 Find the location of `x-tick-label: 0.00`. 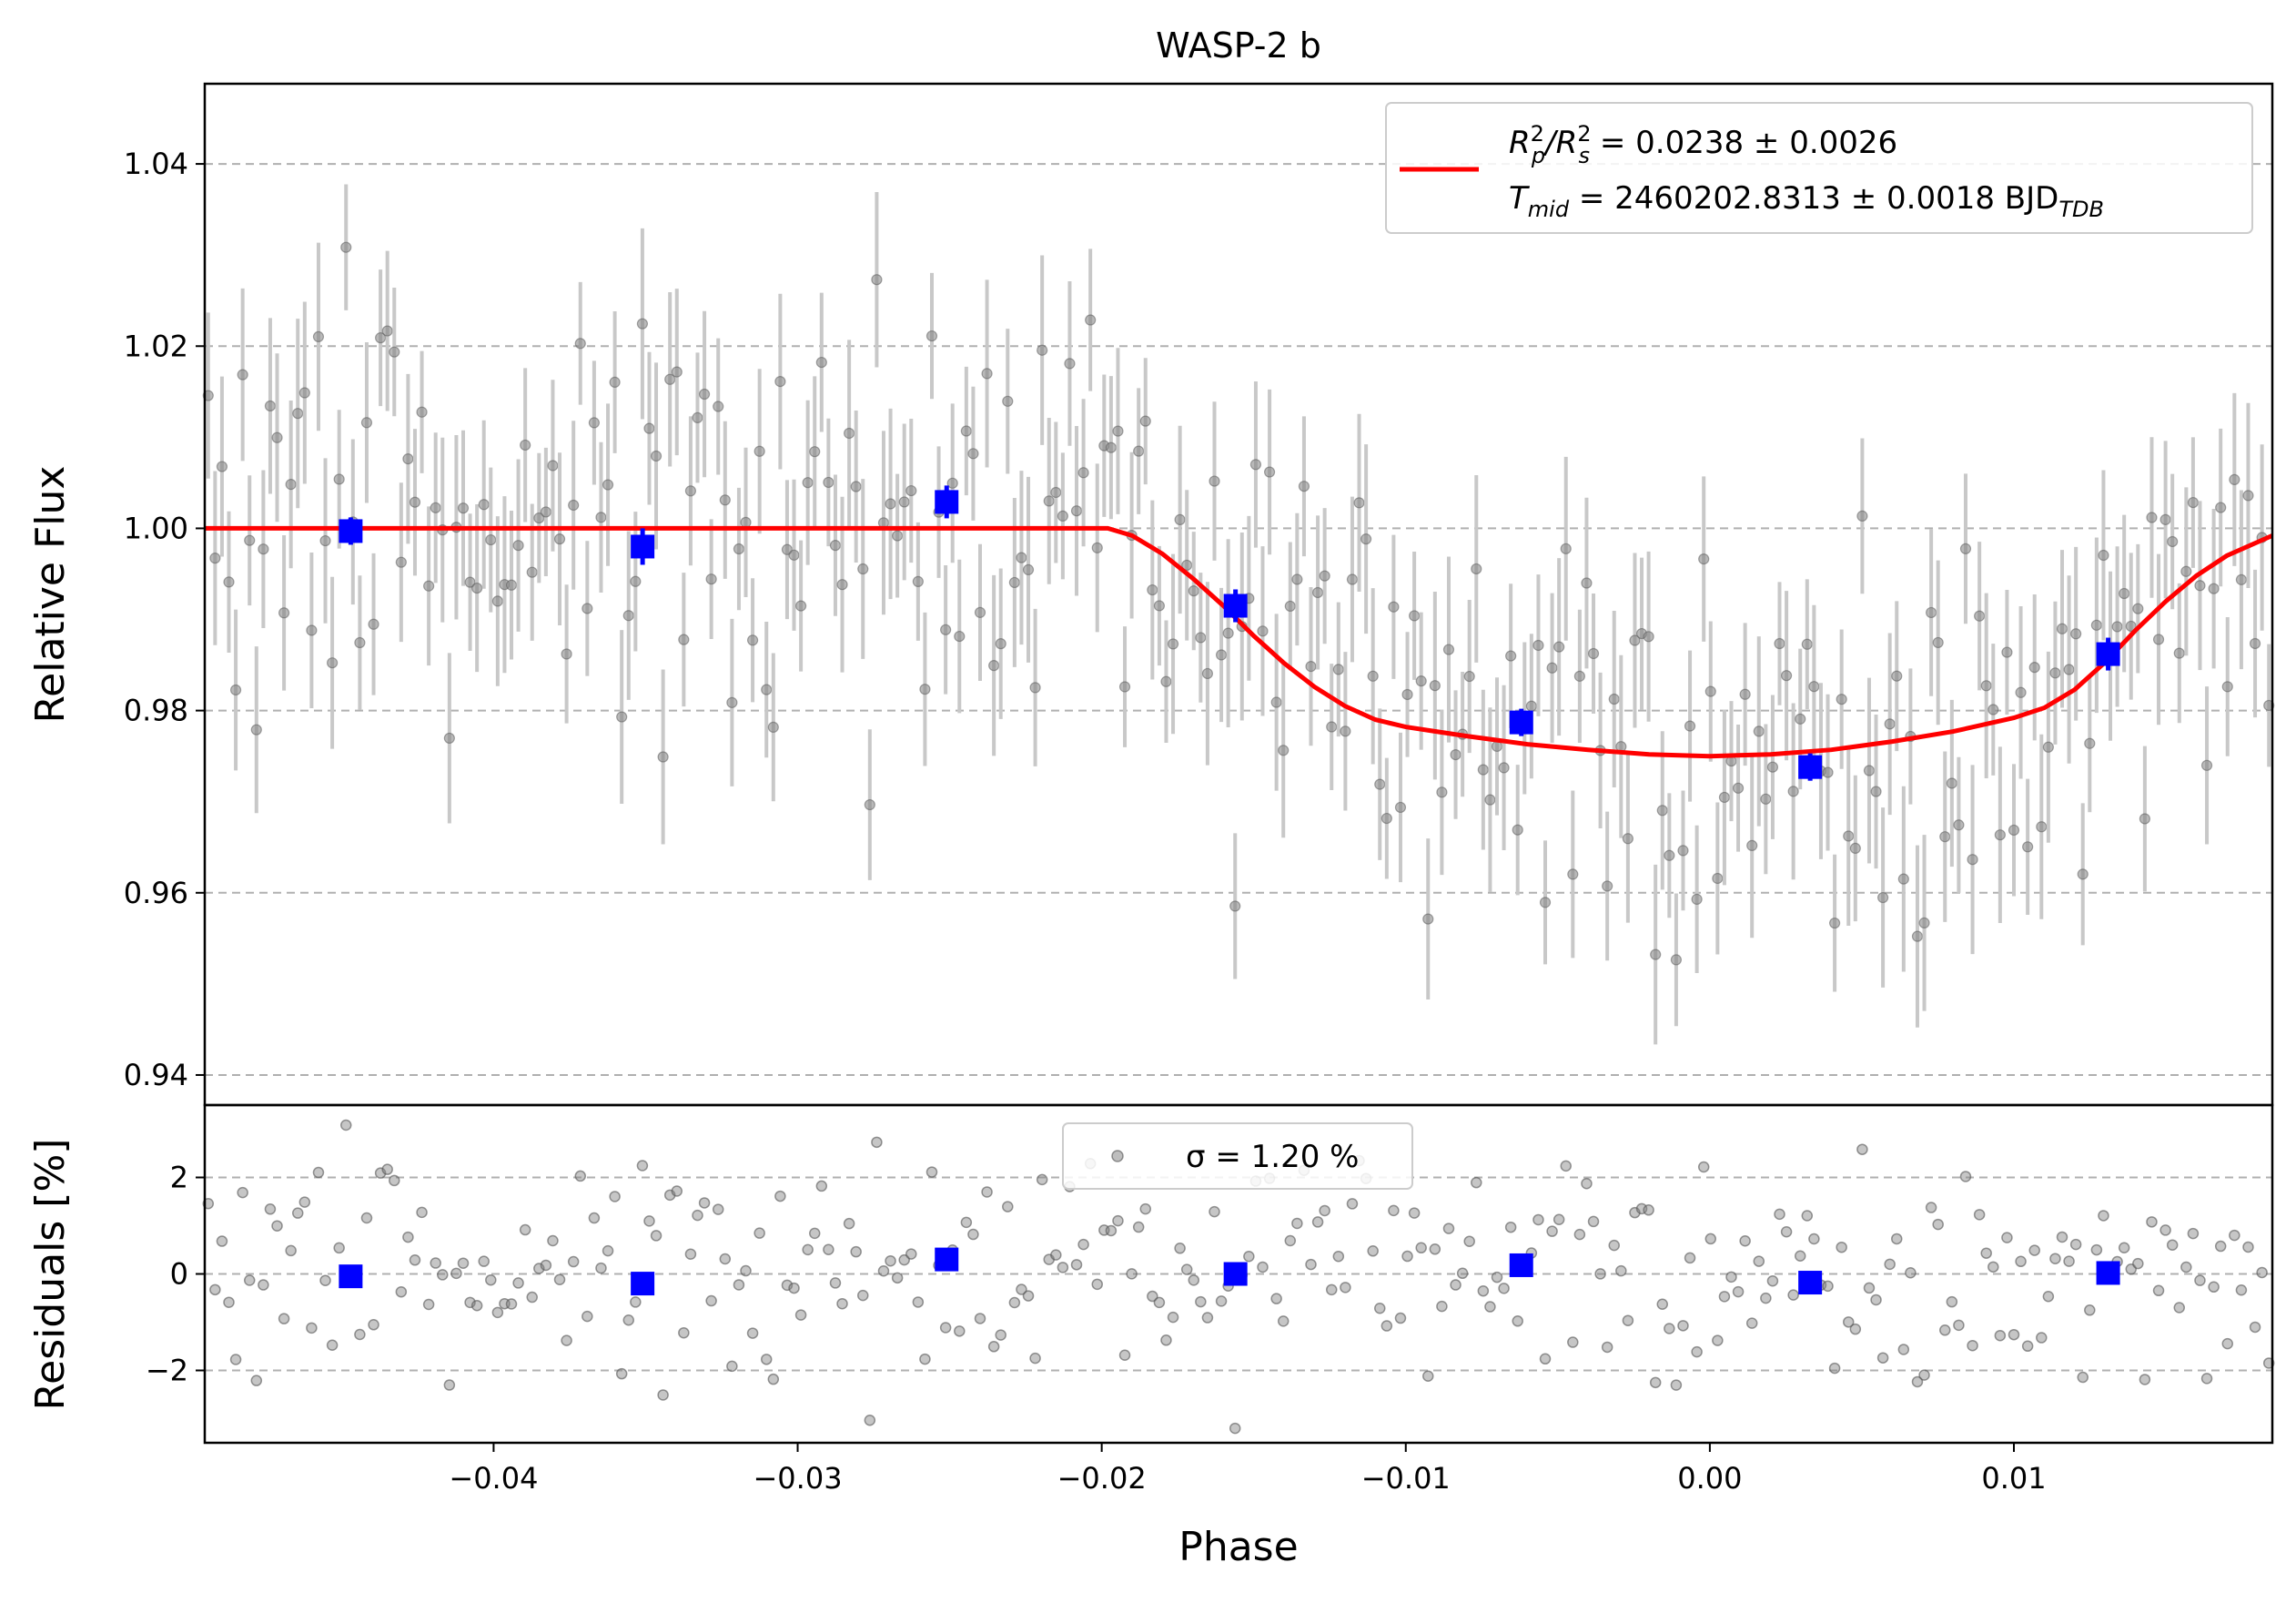

x-tick-label: 0.00 is located at coordinates (1710, 1478).